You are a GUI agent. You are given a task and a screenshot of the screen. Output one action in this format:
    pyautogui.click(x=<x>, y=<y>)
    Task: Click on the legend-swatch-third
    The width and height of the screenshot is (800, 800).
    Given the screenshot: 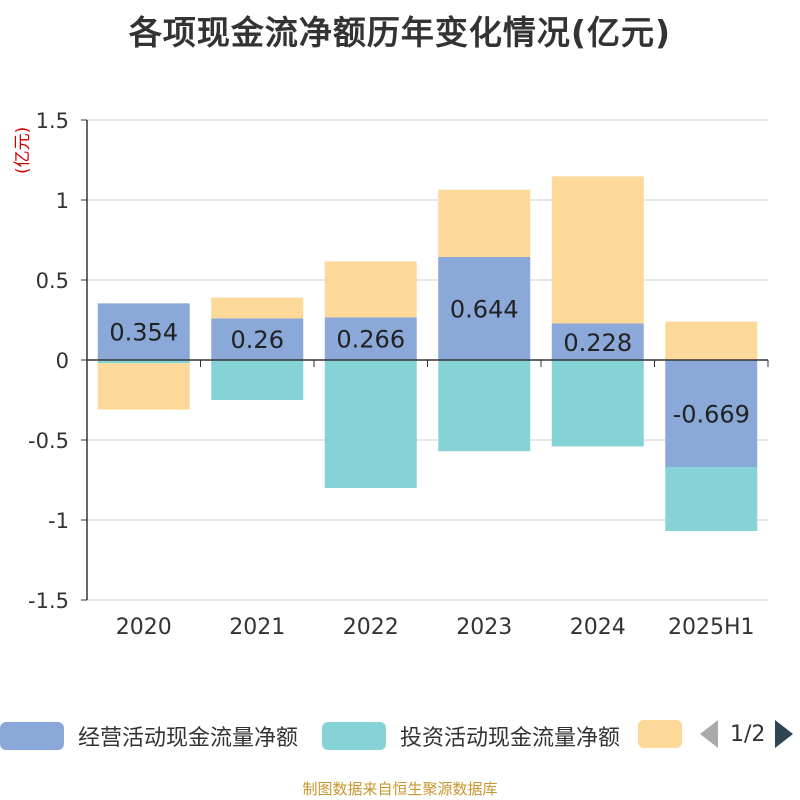 What is the action you would take?
    pyautogui.click(x=660, y=734)
    